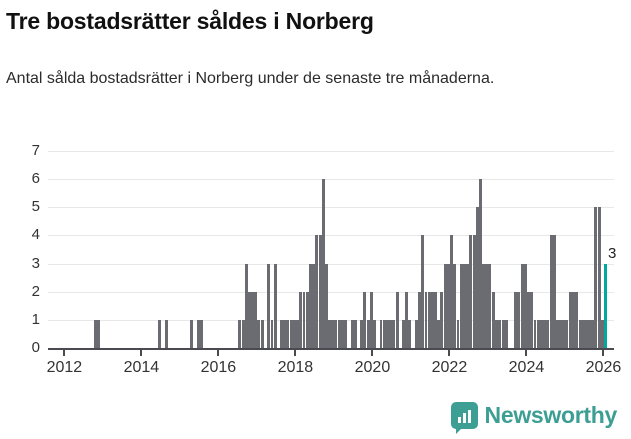 The image size is (631, 439). Describe the element at coordinates (533, 418) in the screenshot. I see `newsworthy-logo: Newsworthy` at that location.